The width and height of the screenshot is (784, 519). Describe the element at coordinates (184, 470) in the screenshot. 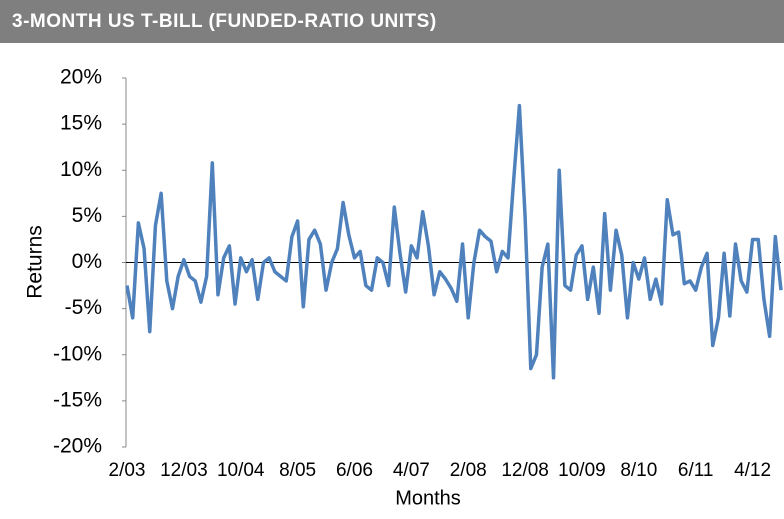

I see `x-tick-label: 12/03` at that location.